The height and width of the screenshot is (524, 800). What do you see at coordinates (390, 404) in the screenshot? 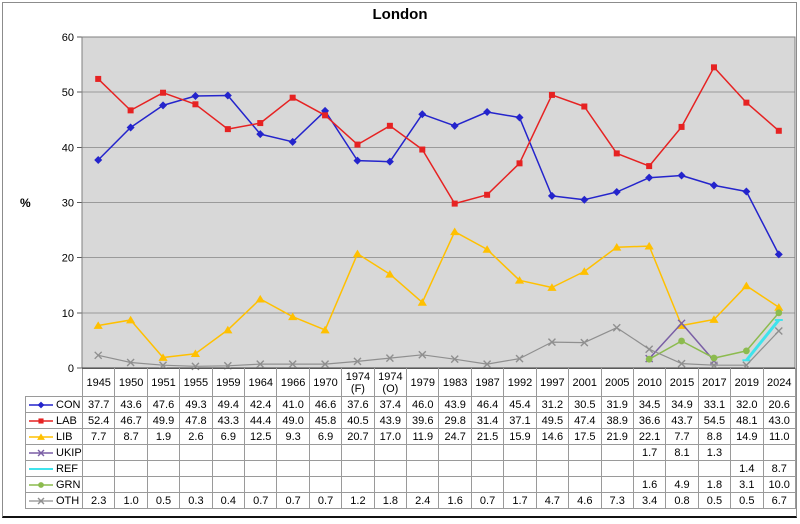
I see `table-value-cell: 37.4` at bounding box center [390, 404].